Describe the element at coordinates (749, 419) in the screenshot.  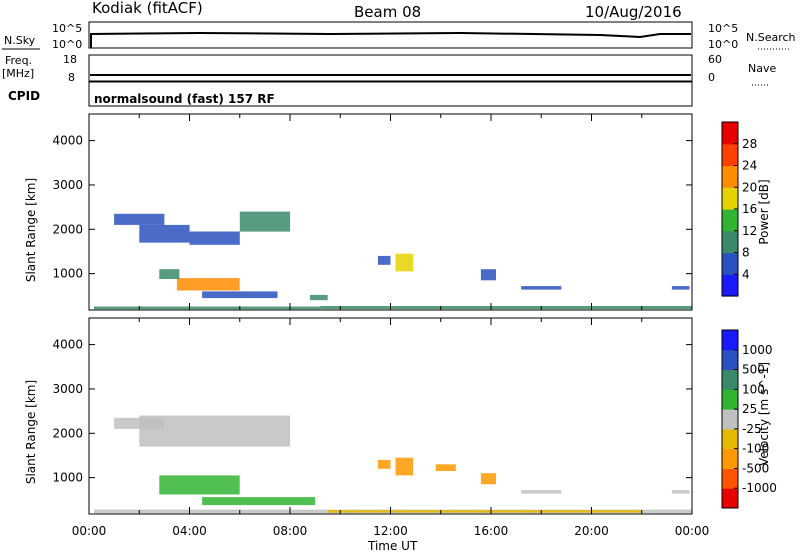
I see `velocity-colorbar: -1000 -500 -100 -25 25 100 500 1000` at that location.